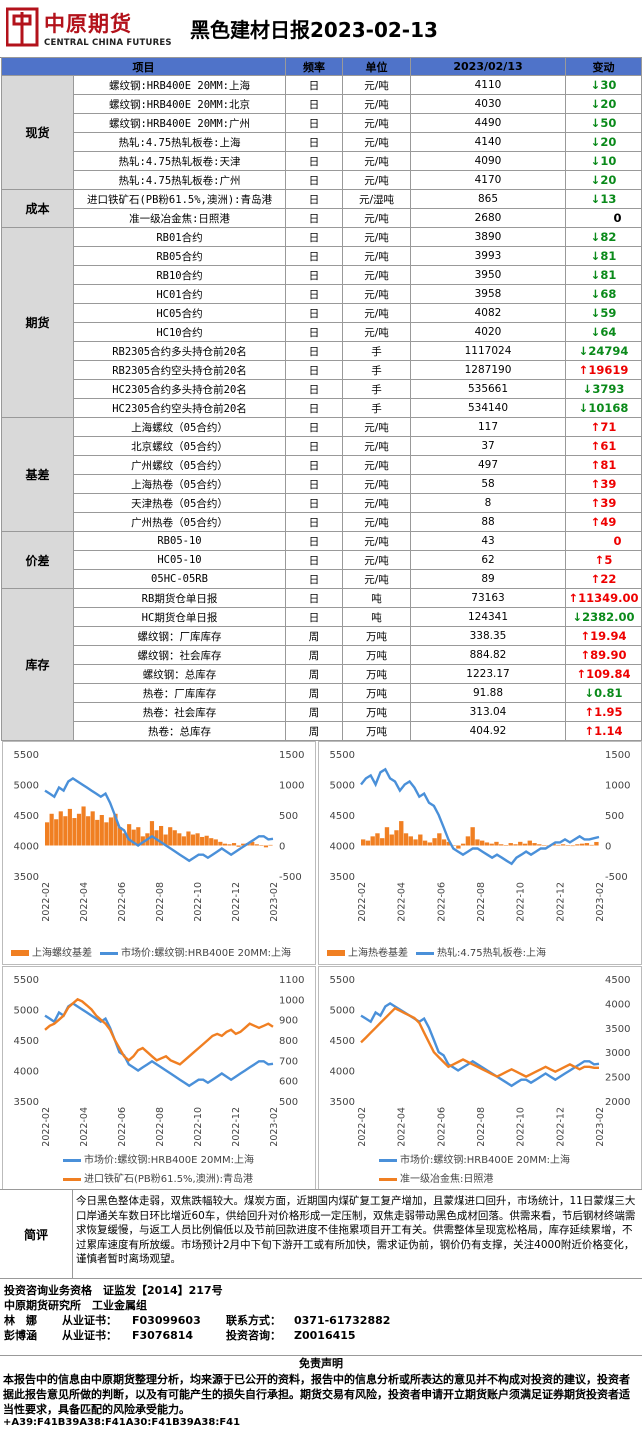 This screenshot has width=642, height=1431. Describe the element at coordinates (488, 579) in the screenshot. I see `value-cell: 89` at that location.